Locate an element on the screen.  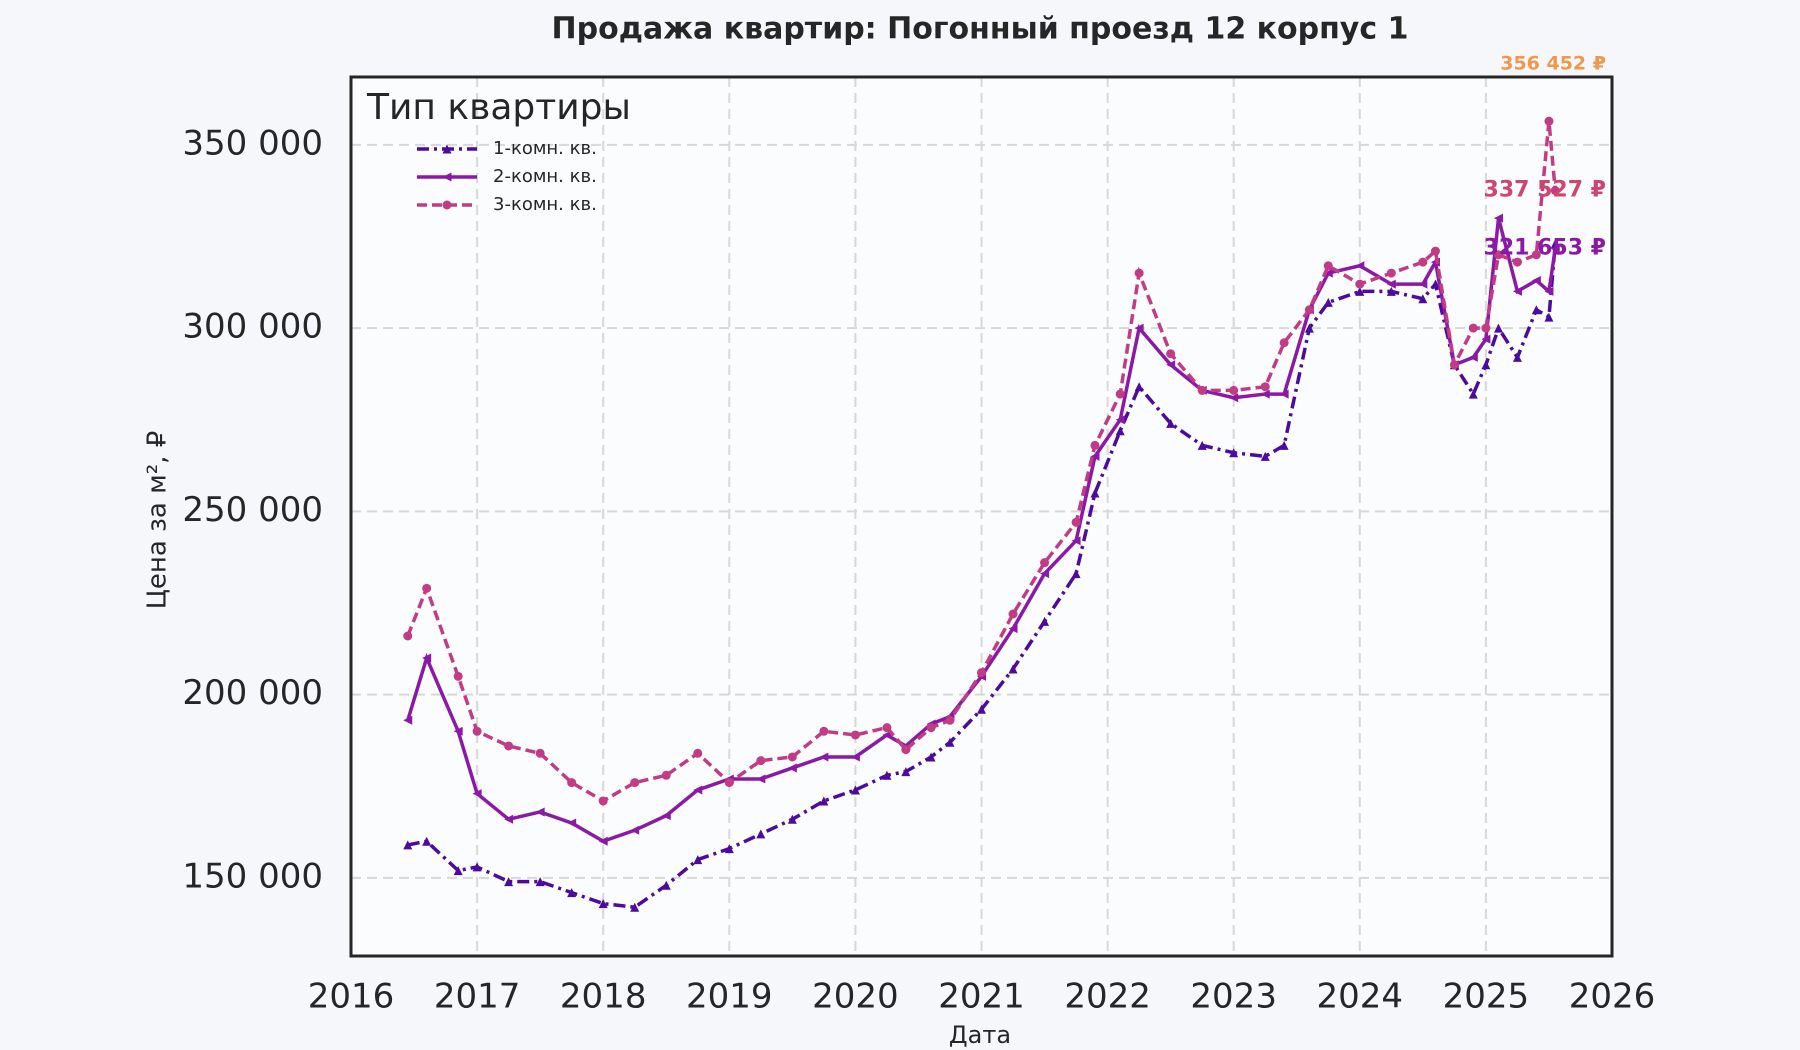
value-annotation: 321 653 ₽ is located at coordinates (1545, 248).